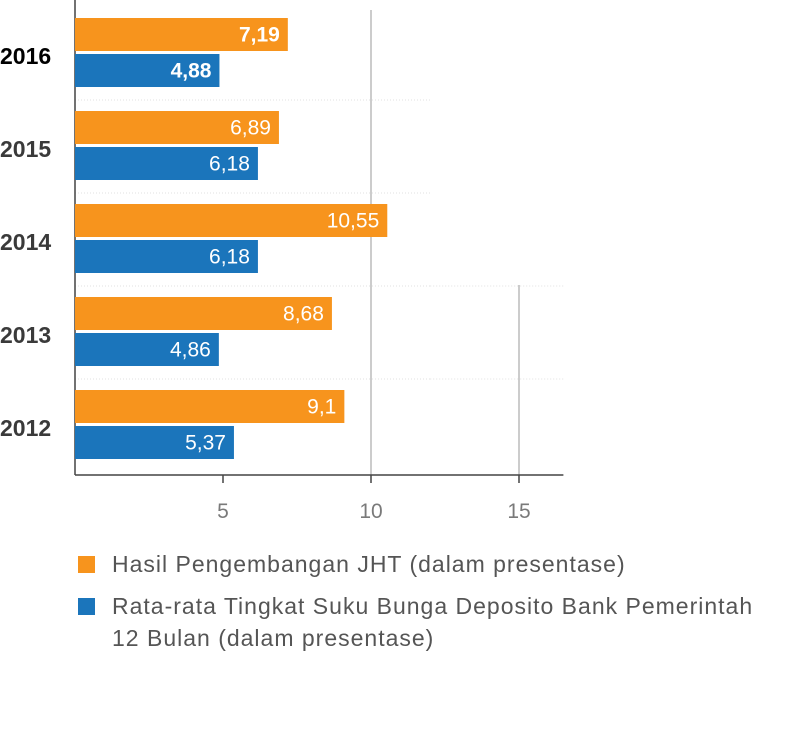 This screenshot has width=802, height=737. What do you see at coordinates (25, 149) in the screenshot?
I see `category-label-2015: 2015` at bounding box center [25, 149].